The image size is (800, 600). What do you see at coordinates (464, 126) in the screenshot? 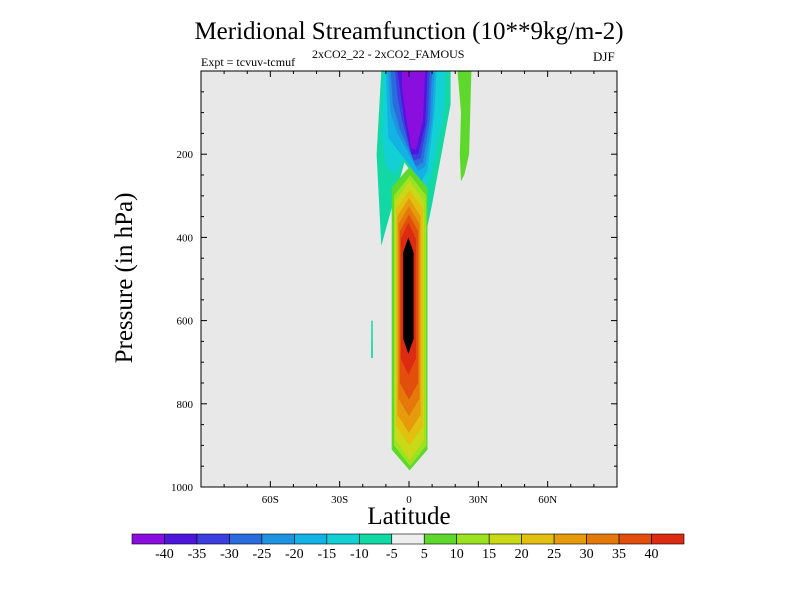
I see `pos-strip-north` at bounding box center [464, 126].